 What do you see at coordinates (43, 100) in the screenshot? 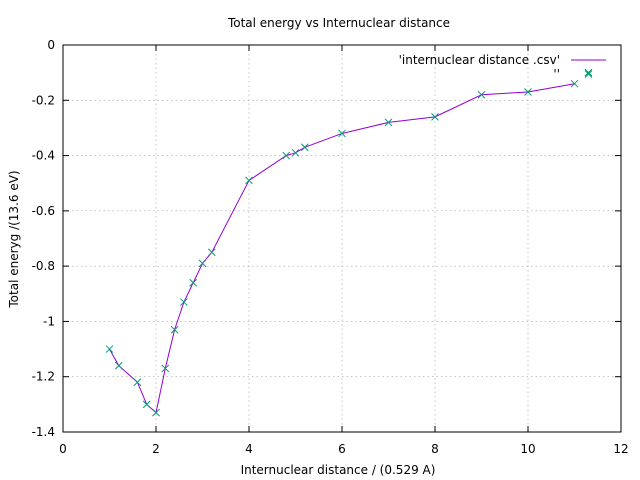
I see `y-tick-label: -0.2` at bounding box center [43, 100].